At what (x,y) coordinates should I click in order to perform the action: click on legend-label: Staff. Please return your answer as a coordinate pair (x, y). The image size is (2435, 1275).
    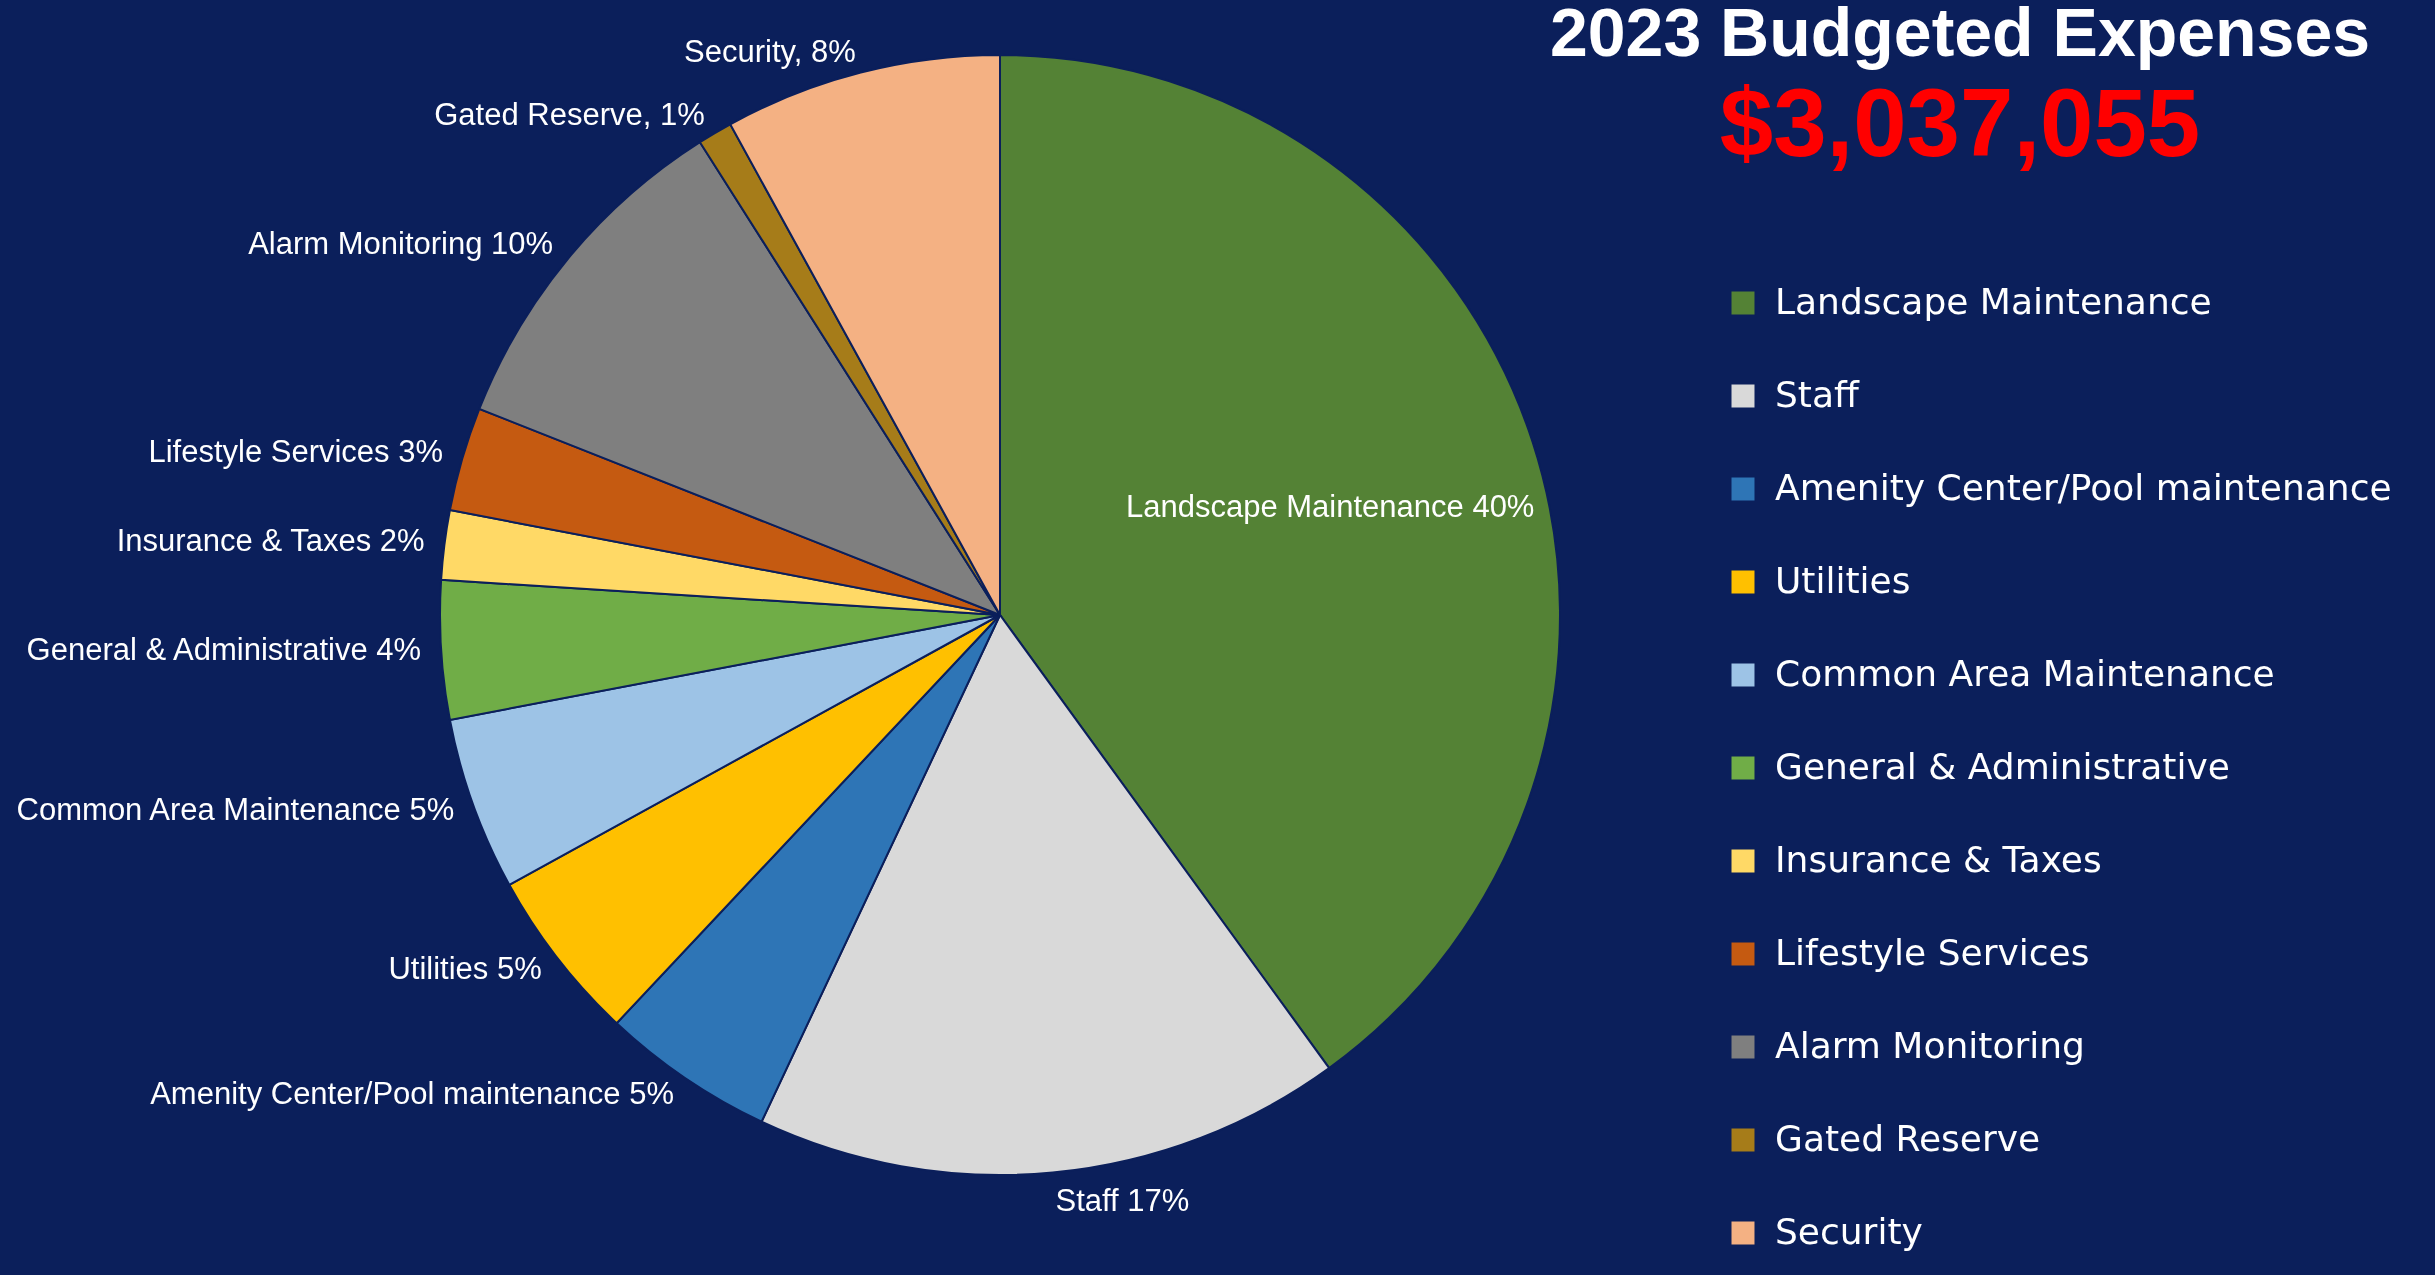
    Looking at the image, I should click on (1818, 394).